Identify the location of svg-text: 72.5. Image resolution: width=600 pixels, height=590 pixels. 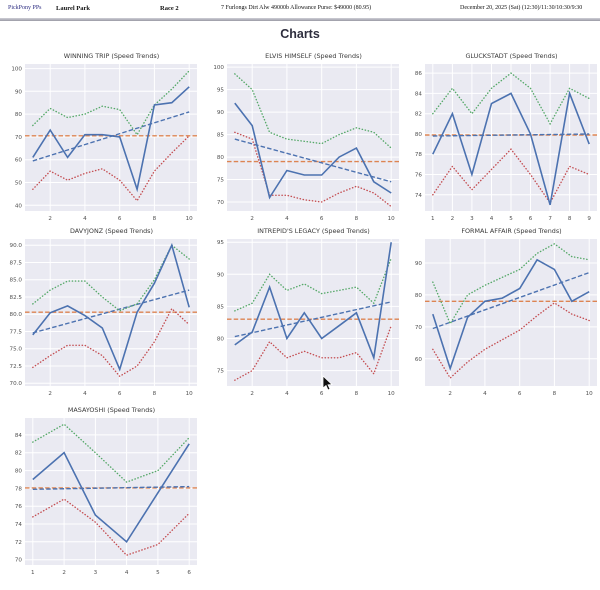
(16, 367).